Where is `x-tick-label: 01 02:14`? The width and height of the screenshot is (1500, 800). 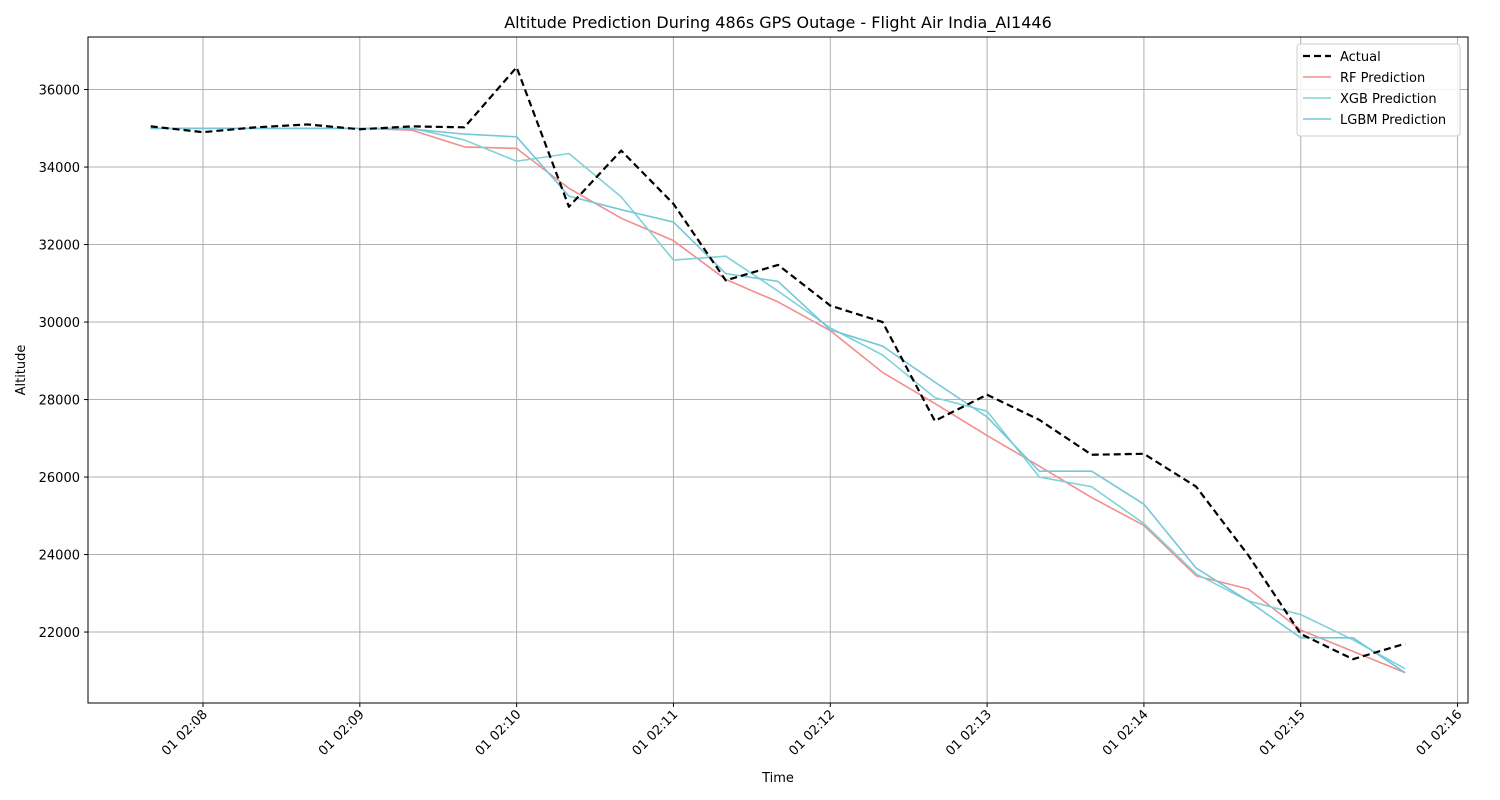
x-tick-label: 01 02:14 is located at coordinates (1126, 733).